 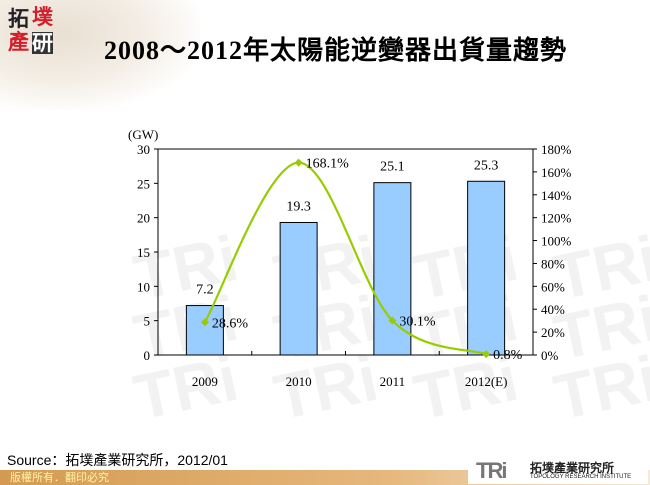 What do you see at coordinates (553, 309) in the screenshot?
I see `y2-tick-label: 40%` at bounding box center [553, 309].